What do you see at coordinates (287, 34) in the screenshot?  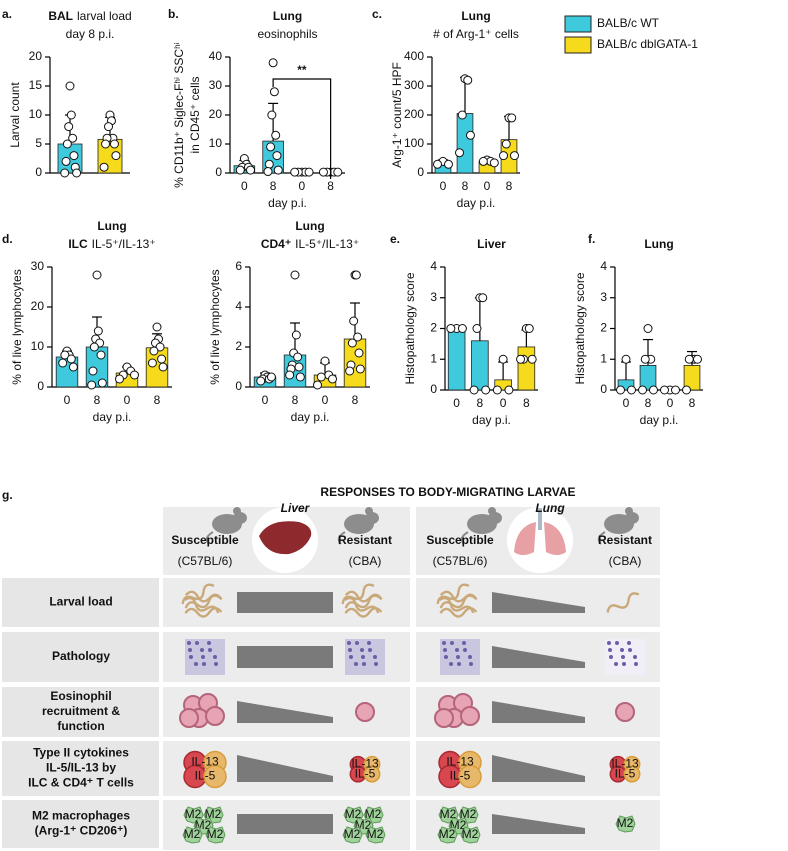 I see `title-segment: eosinophils` at bounding box center [287, 34].